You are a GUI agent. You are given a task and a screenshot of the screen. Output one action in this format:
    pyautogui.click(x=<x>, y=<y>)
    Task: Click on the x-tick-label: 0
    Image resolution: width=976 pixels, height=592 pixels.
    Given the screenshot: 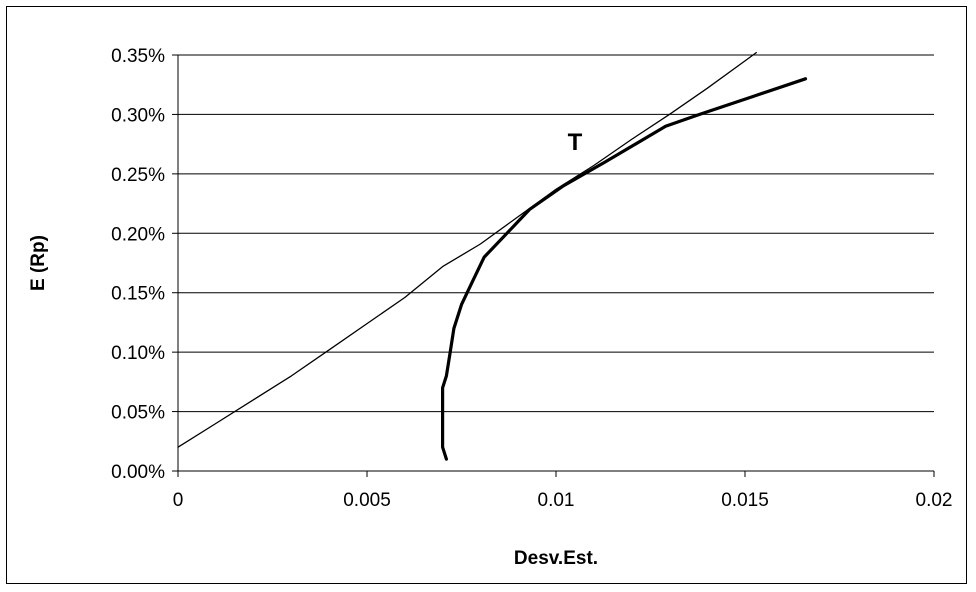 What is the action you would take?
    pyautogui.click(x=178, y=500)
    